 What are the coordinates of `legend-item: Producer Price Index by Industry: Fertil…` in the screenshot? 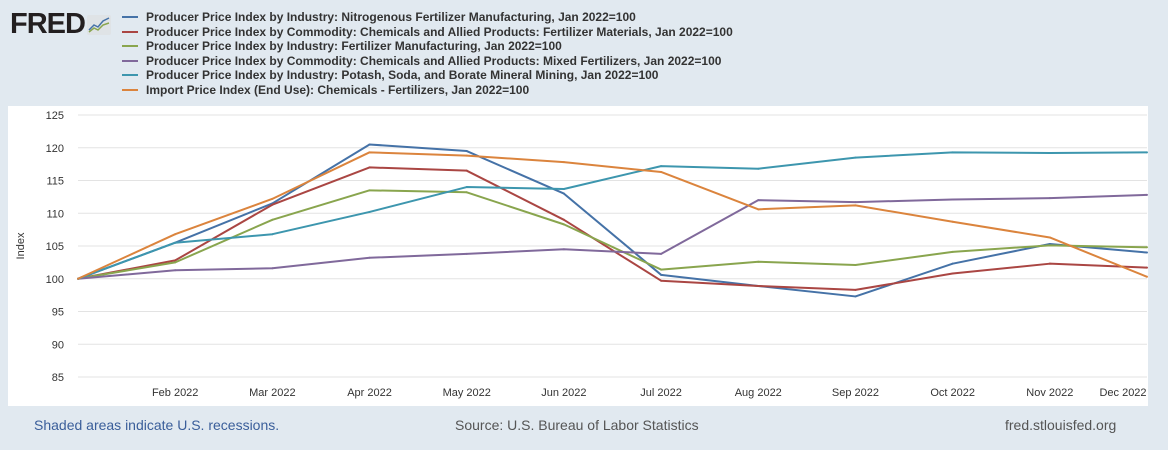 It's located at (427, 46).